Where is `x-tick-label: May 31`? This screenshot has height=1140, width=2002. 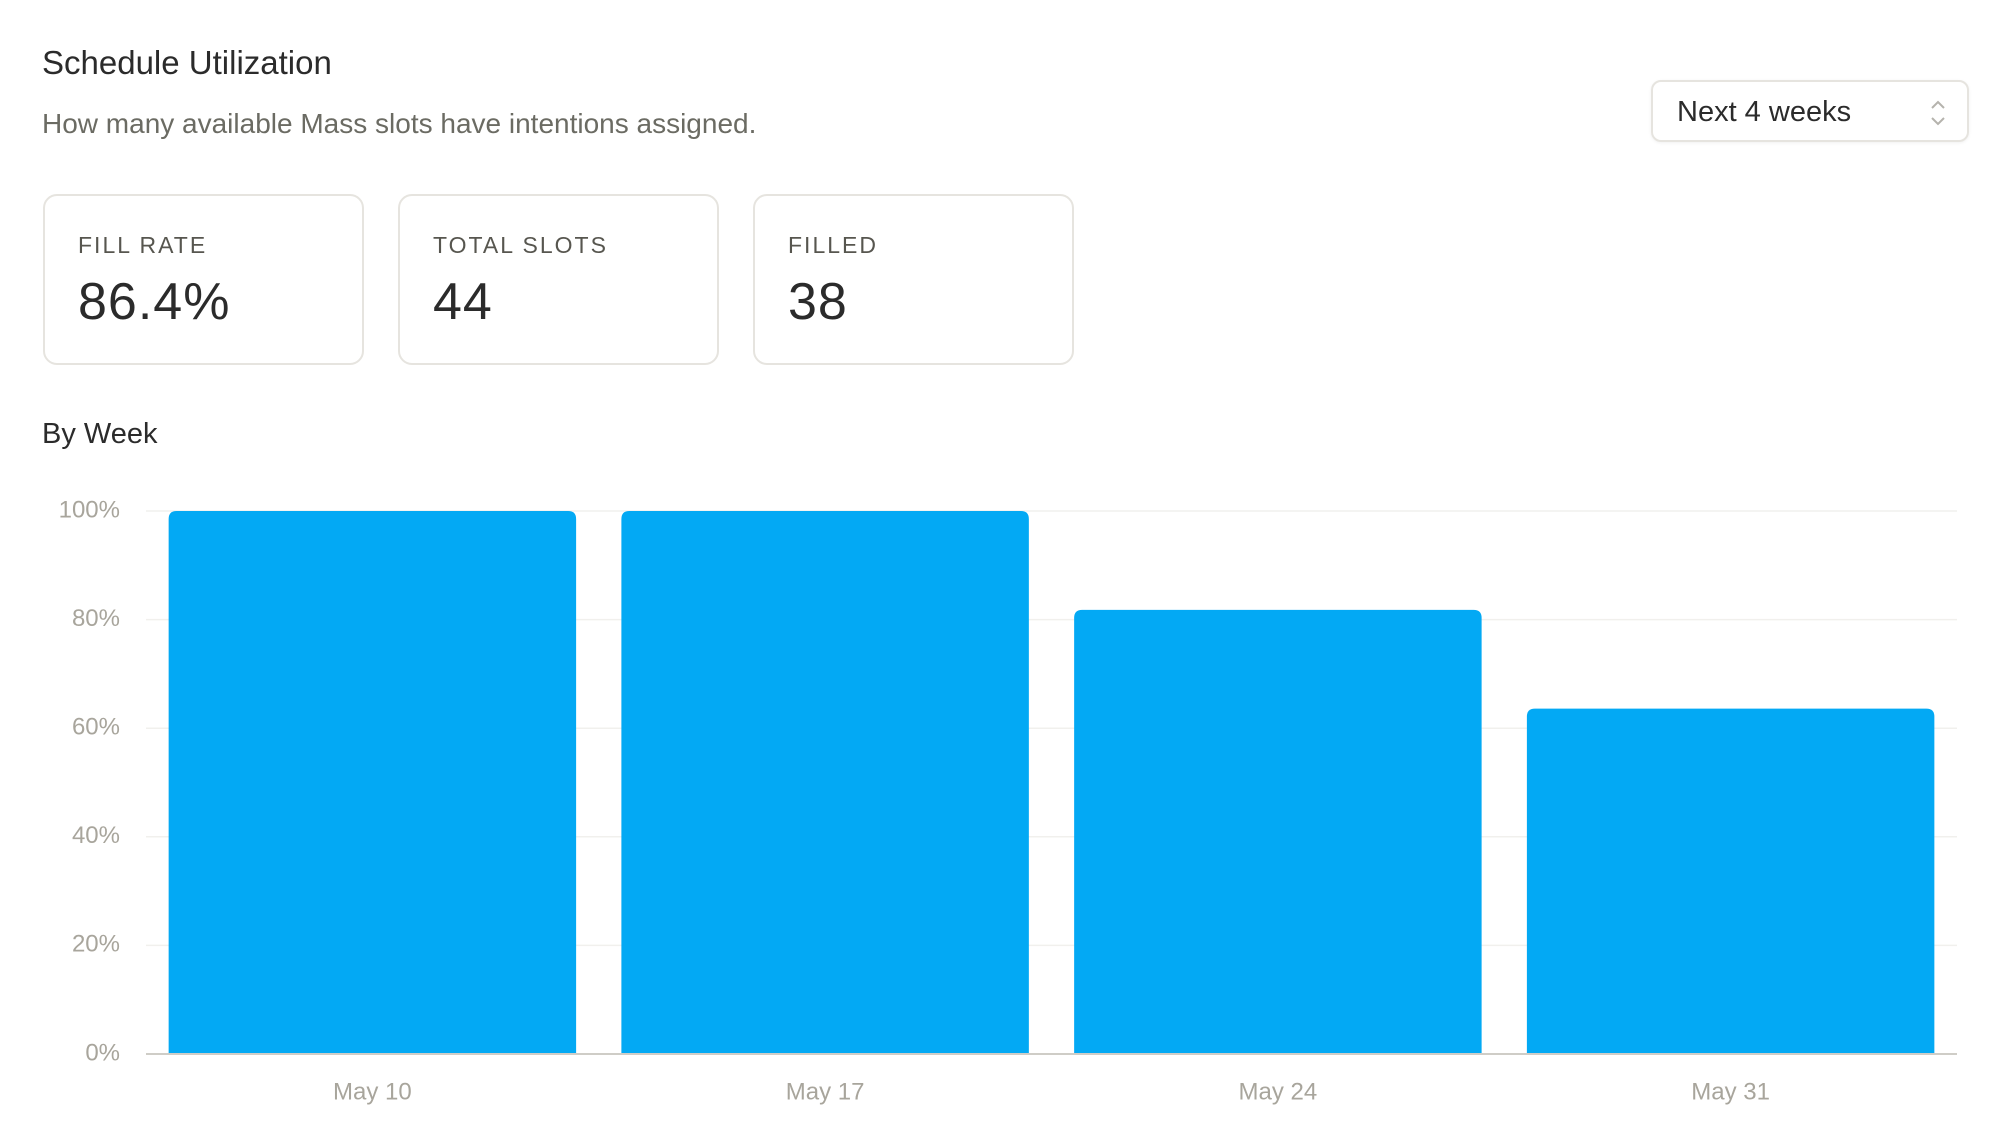
x-tick-label: May 31 is located at coordinates (1730, 1091).